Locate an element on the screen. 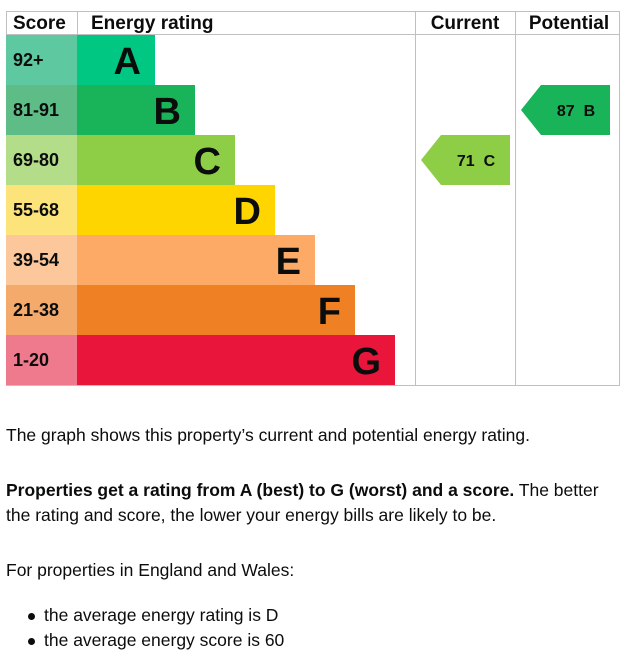 Image resolution: width=626 pixels, height=653 pixels. score-label: 21-38 is located at coordinates (36, 310).